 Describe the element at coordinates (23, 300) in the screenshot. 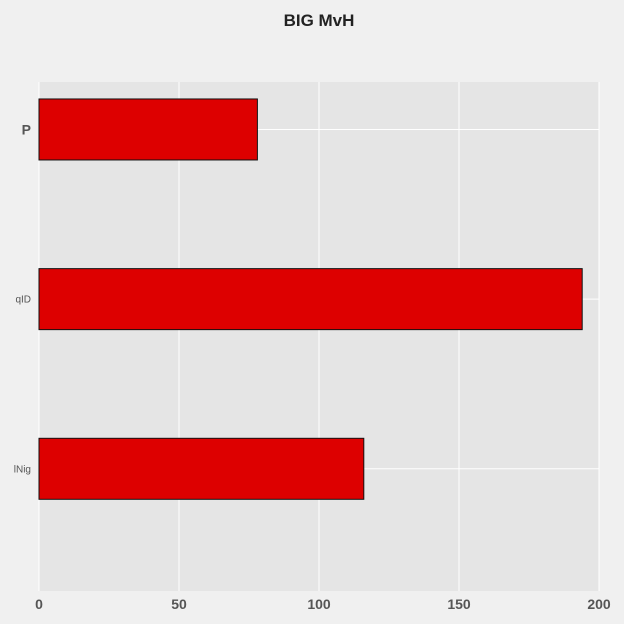

I see `y-tick-label: qID` at that location.